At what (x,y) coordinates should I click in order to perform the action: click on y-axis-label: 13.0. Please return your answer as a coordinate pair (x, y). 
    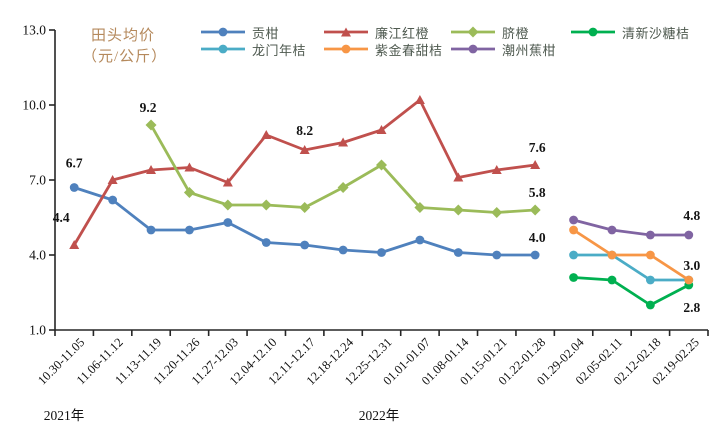
    Looking at the image, I should click on (34, 30).